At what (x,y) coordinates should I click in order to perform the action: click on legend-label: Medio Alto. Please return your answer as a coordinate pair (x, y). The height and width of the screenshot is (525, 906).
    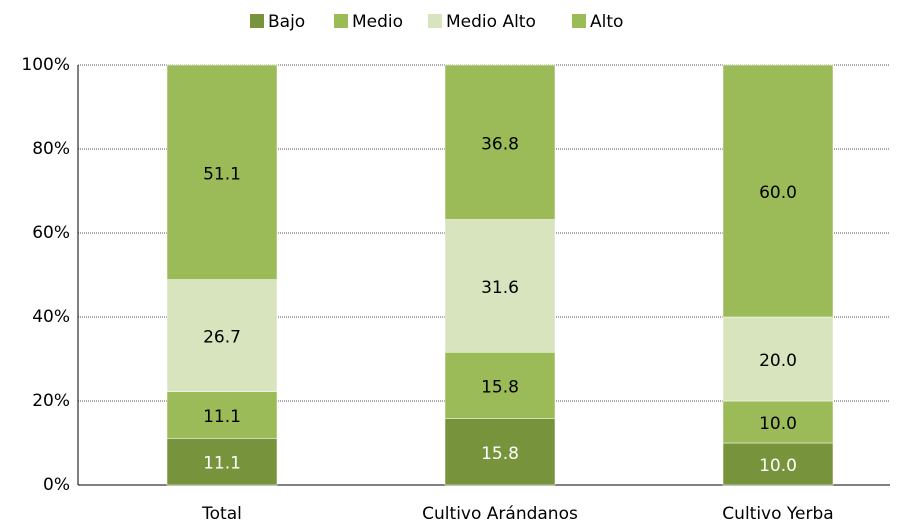
    Looking at the image, I should click on (491, 22).